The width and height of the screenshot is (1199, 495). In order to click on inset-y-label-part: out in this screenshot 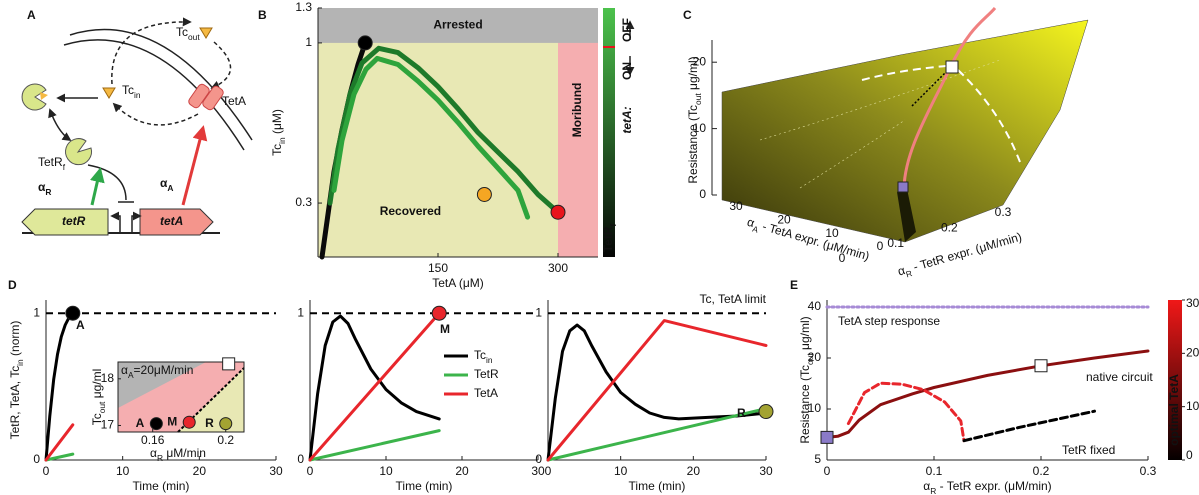, I will do `click(102, 407)`.